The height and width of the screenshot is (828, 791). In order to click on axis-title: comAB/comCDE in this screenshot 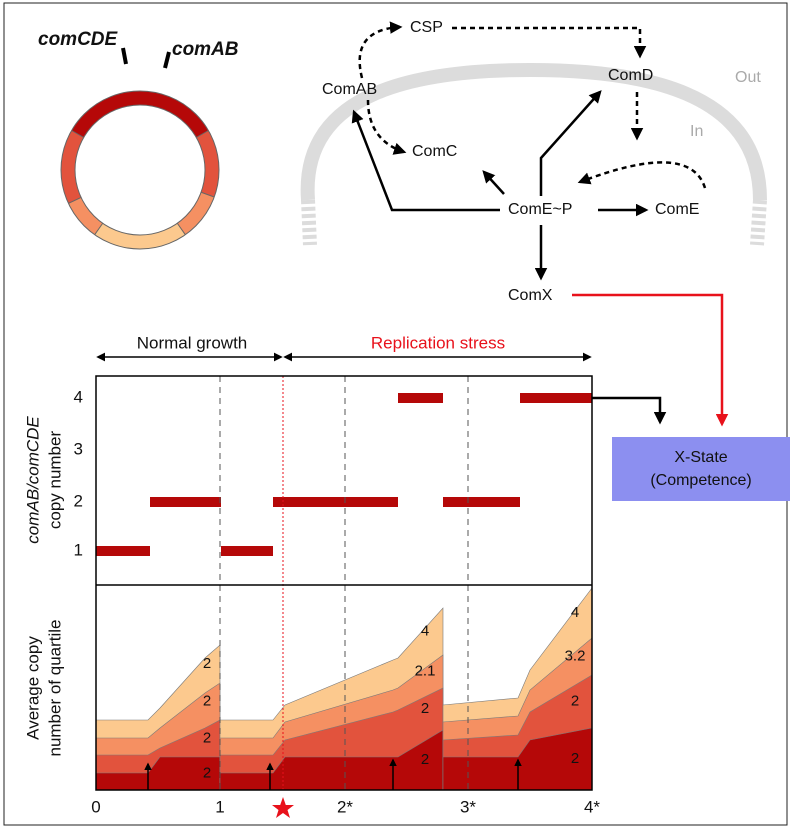, I will do `click(32, 480)`.